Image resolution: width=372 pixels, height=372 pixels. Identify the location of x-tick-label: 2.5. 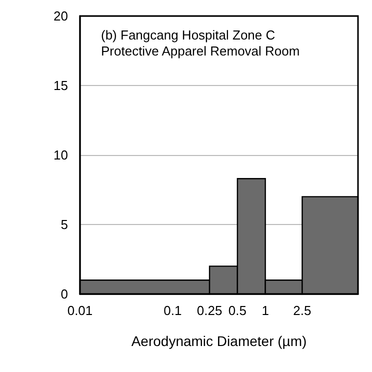
(302, 310).